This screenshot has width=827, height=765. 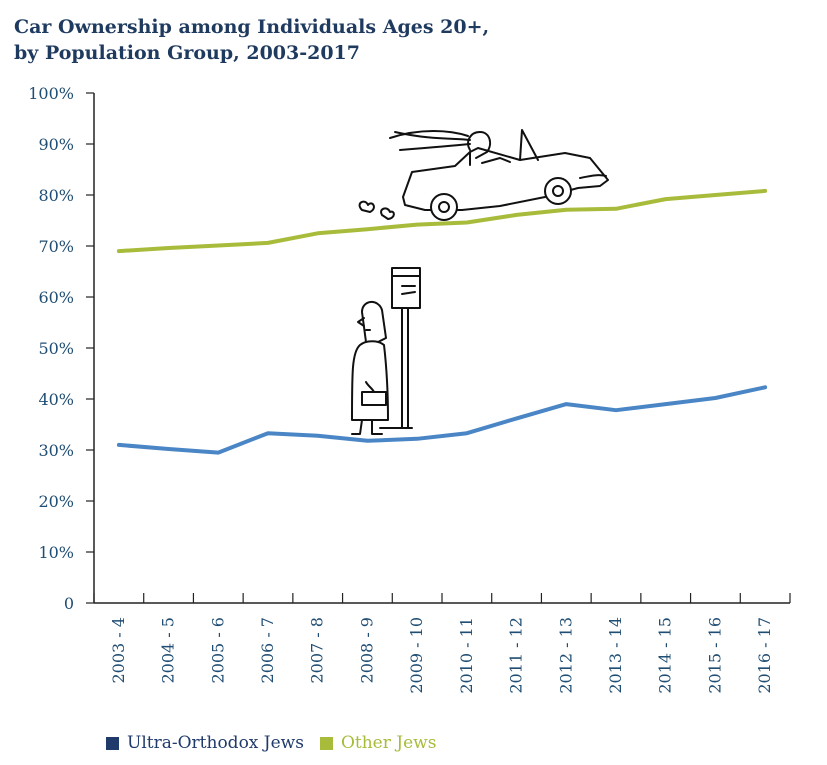 I want to click on y-tick-label: 0, so click(x=69, y=603).